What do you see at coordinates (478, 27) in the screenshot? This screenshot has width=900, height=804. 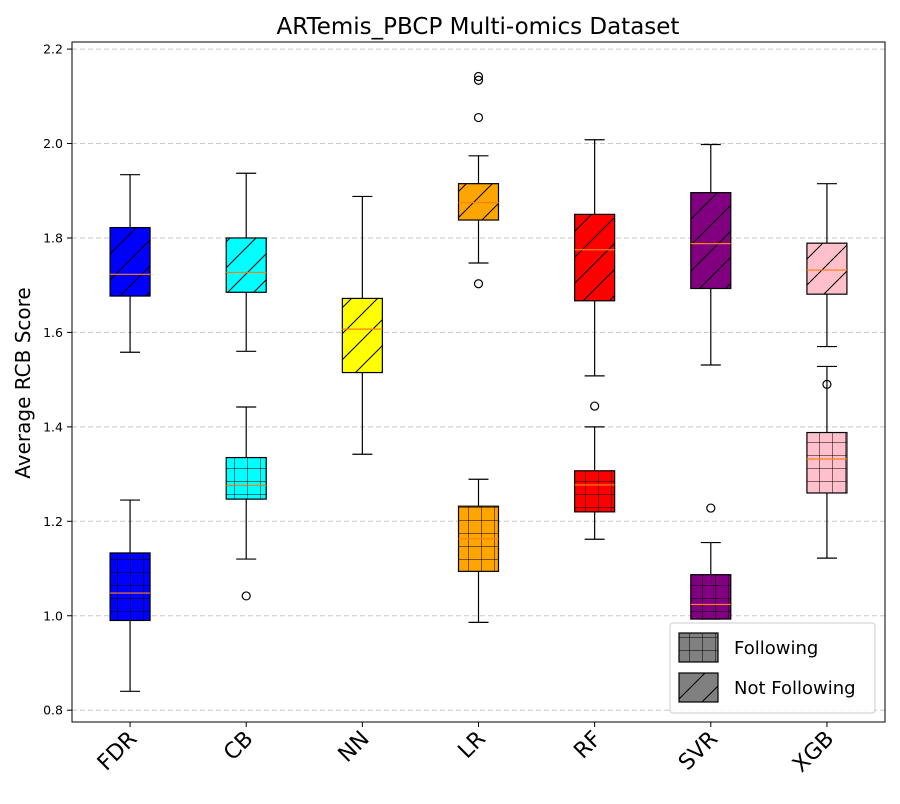 I see `chart-title: ARTemis_PBCP Multi-omics Dataset` at bounding box center [478, 27].